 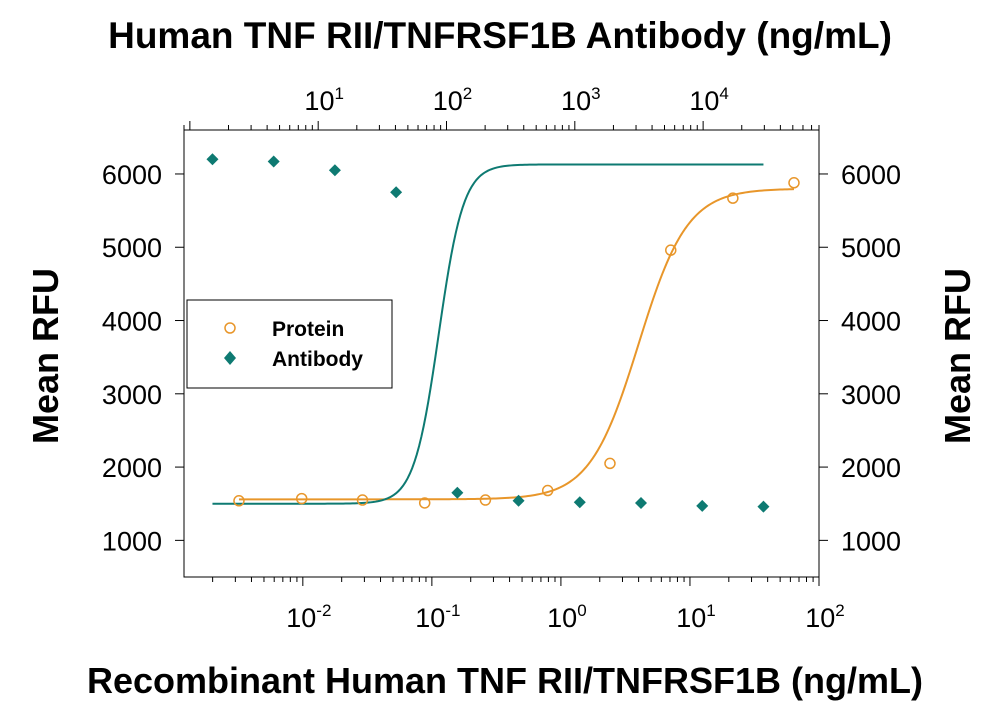 I want to click on right-axis-title: Mean RFU, so click(x=957, y=356).